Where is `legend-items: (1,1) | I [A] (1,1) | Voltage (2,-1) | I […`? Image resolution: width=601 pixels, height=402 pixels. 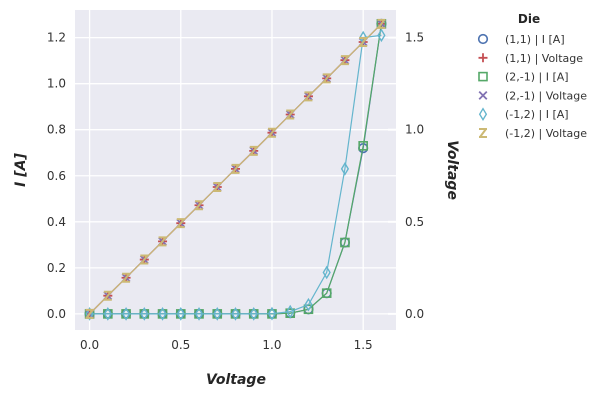
legend-items: (1,1) | I [A] (1,1) | Voltage (2,-1) | I [… is located at coordinates (532, 86).